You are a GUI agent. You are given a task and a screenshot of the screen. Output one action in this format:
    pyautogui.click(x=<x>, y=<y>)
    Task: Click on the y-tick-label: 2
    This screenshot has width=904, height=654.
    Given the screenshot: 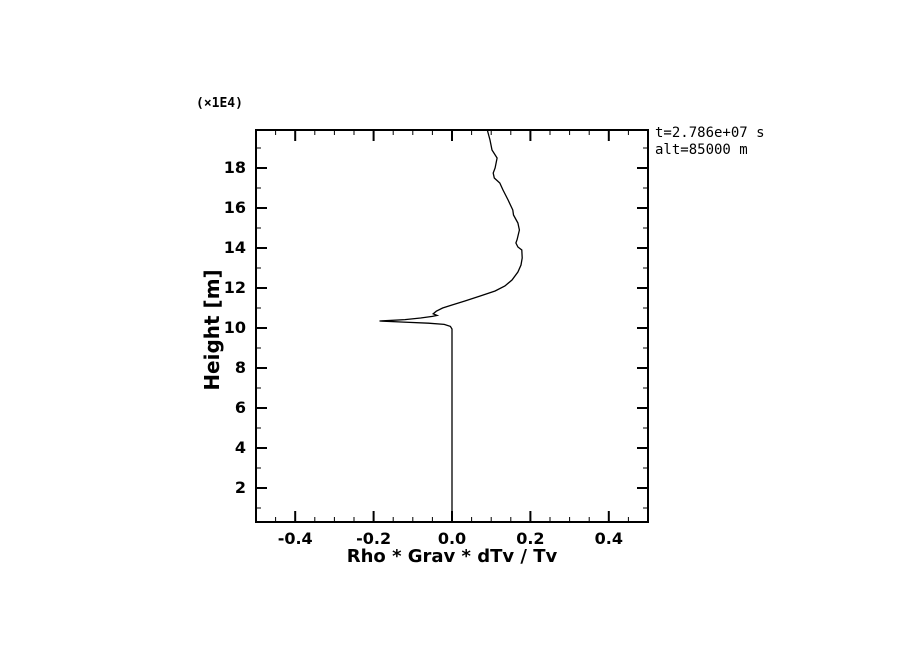 What is the action you would take?
    pyautogui.click(x=240, y=487)
    